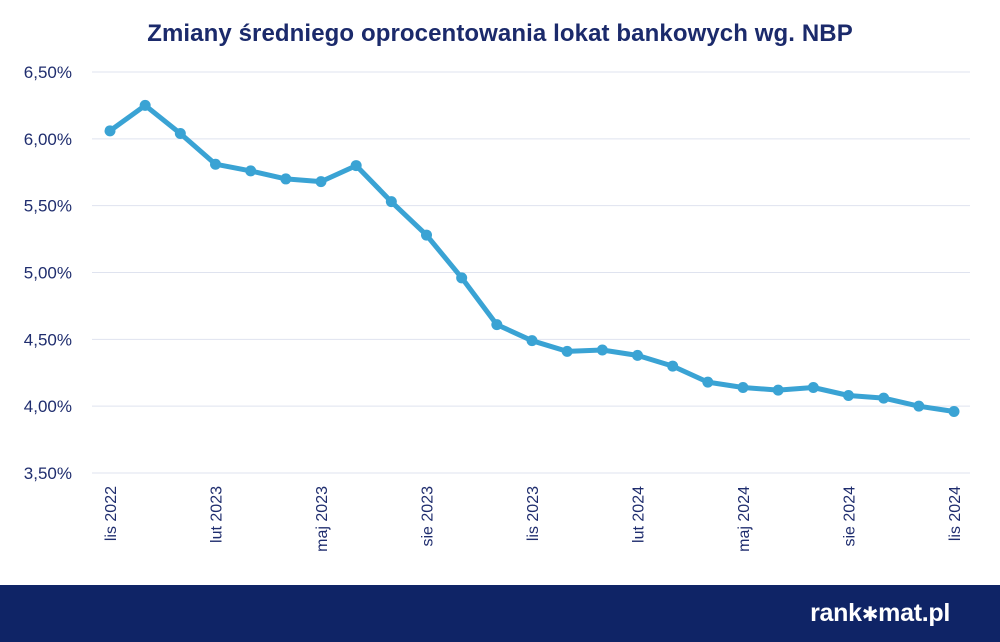 The width and height of the screenshot is (1000, 642). Describe the element at coordinates (955, 513) in the screenshot. I see `x-tick-label: lis 2024` at that location.